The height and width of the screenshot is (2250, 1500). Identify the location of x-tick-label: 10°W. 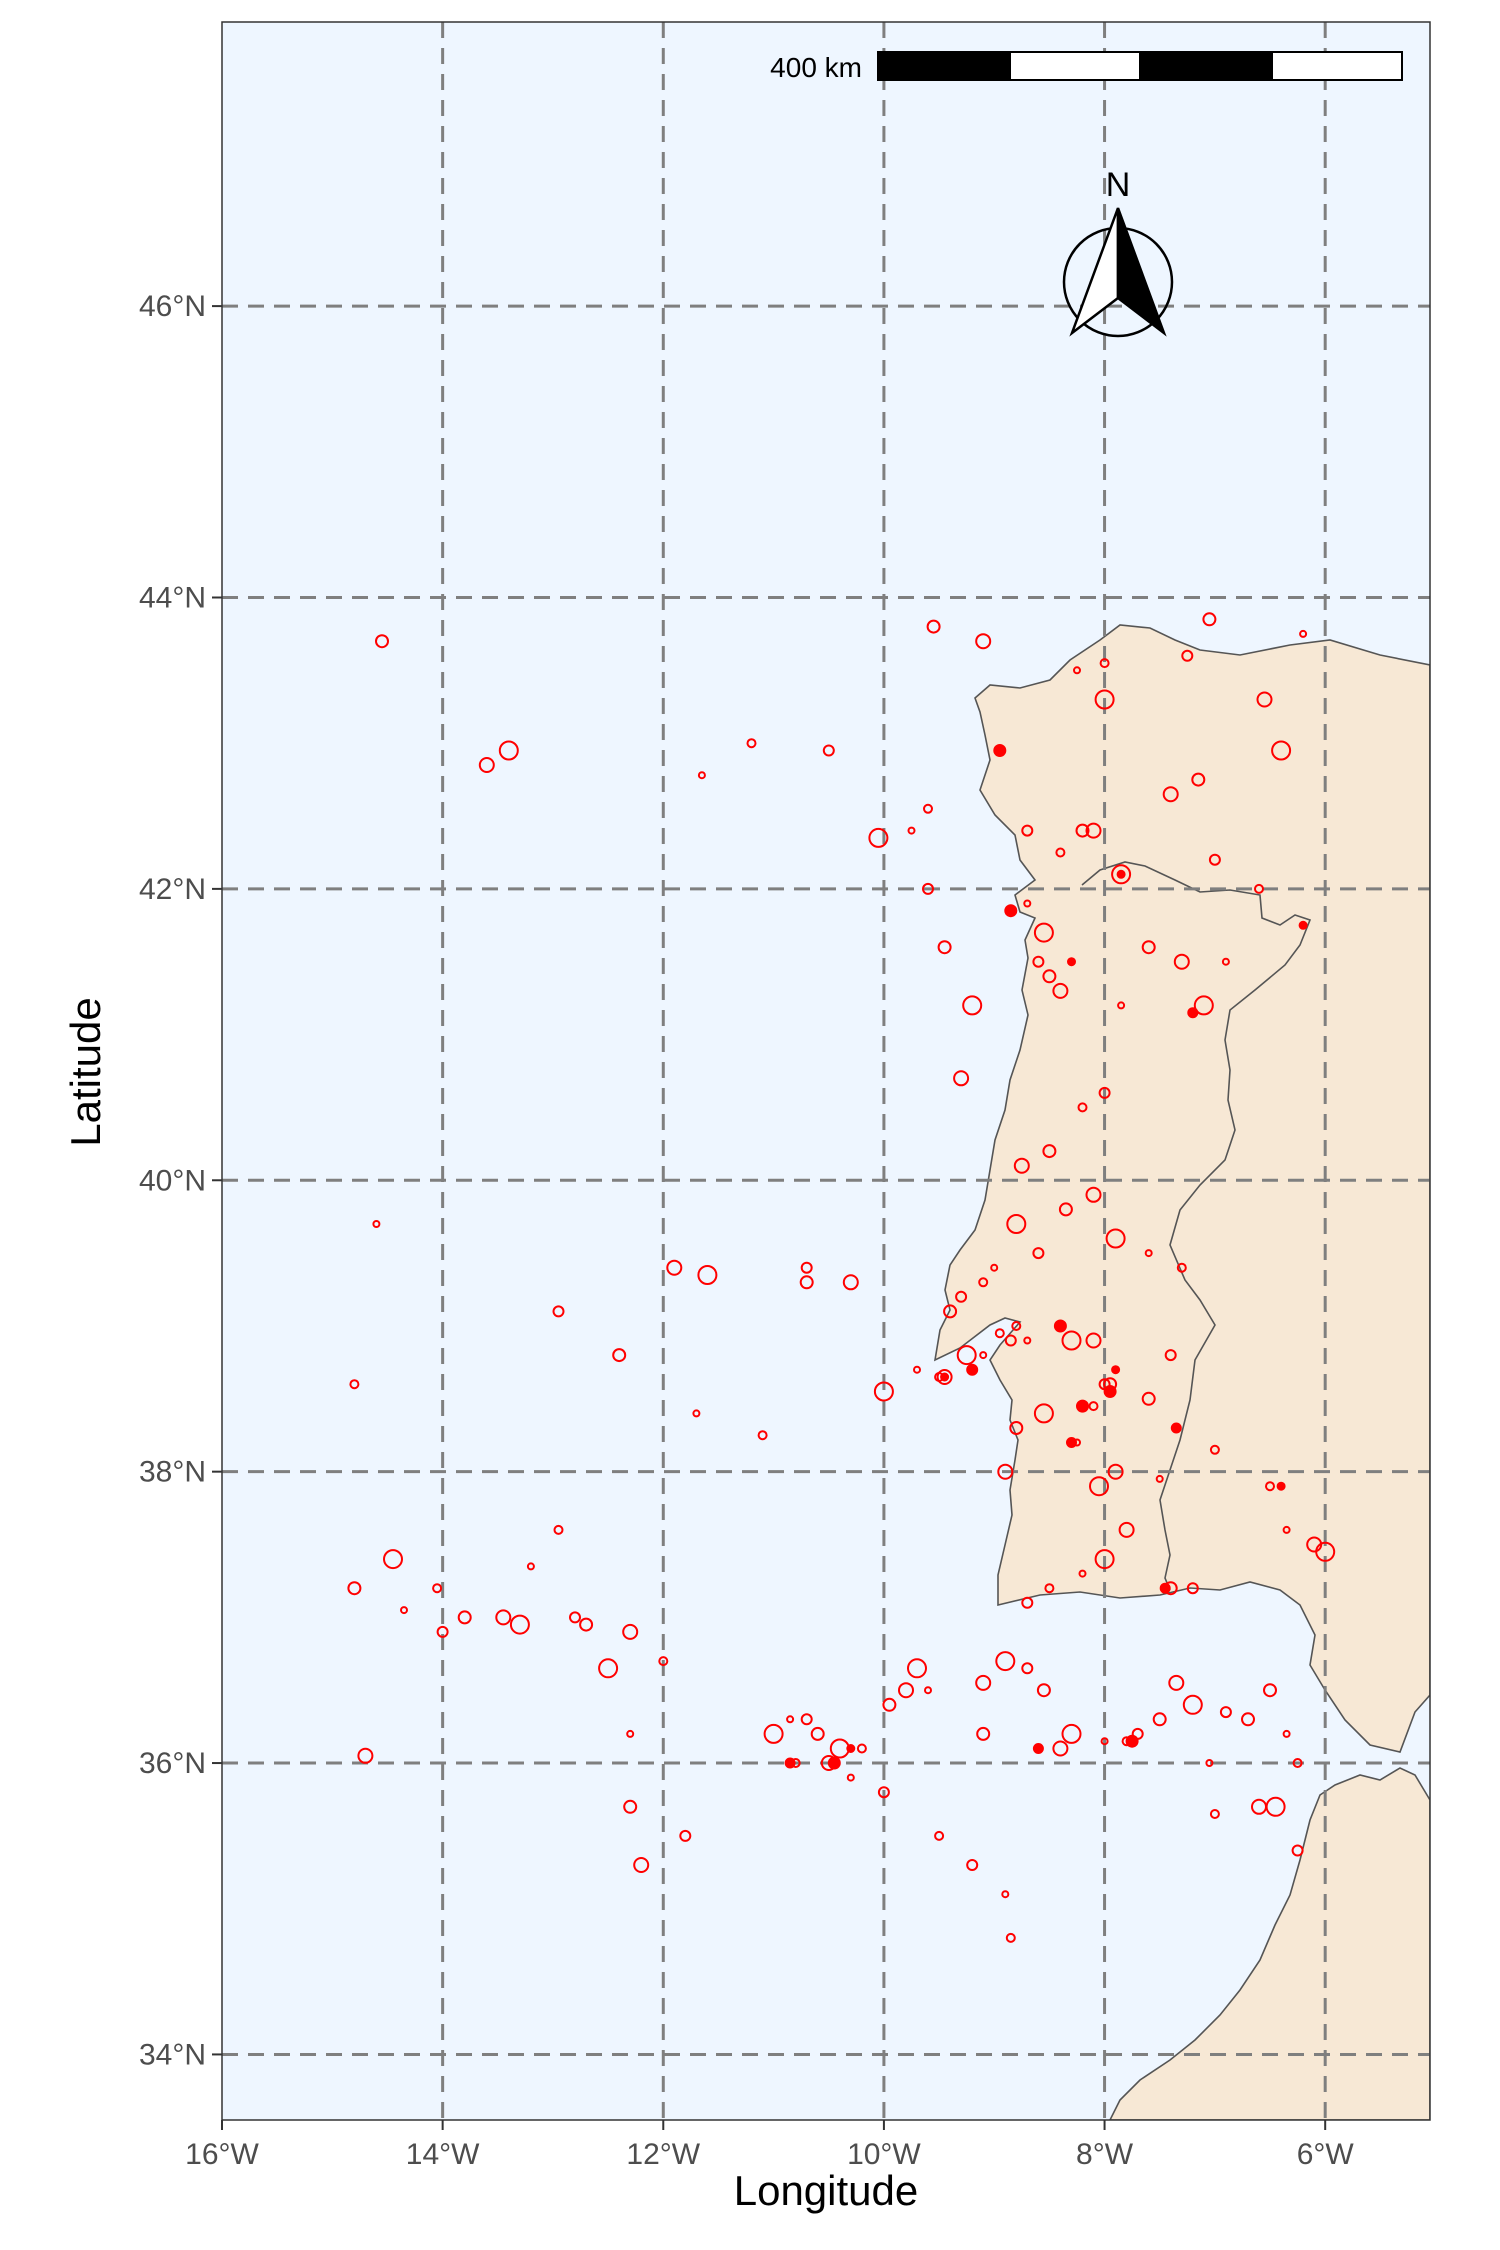
(884, 2154).